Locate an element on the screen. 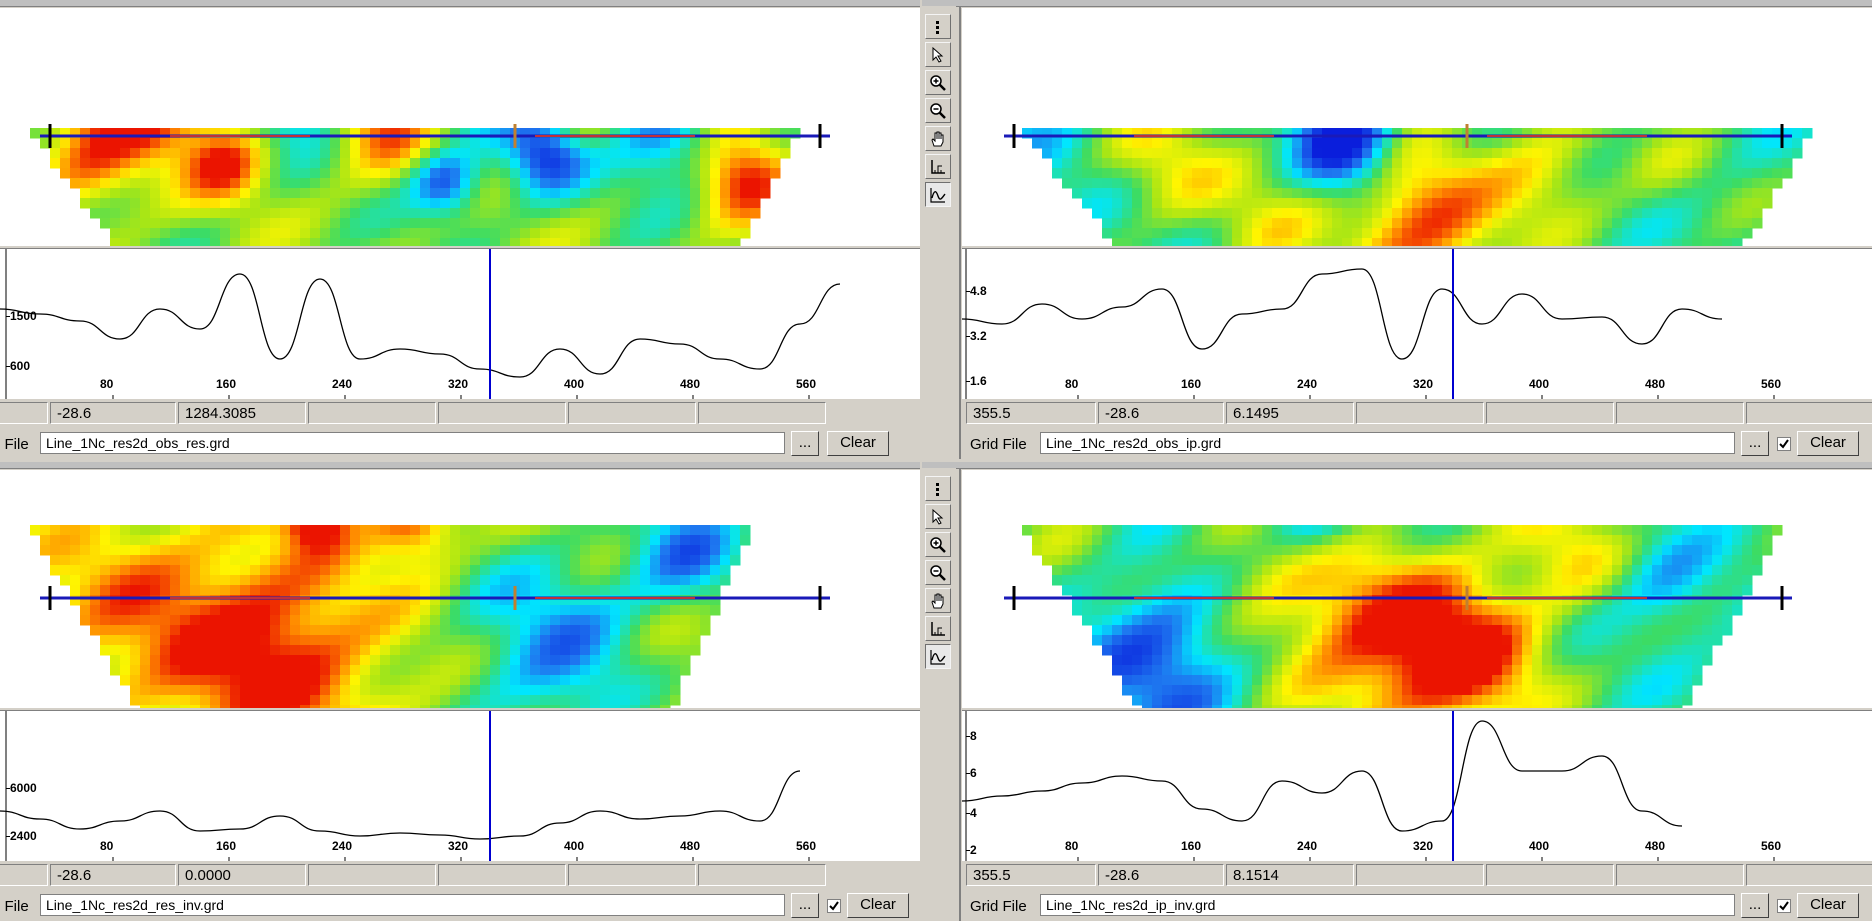 This screenshot has width=1872, height=921. grid-file-input: Line_1Nc_res2d_res_inv.grd is located at coordinates (412, 905).